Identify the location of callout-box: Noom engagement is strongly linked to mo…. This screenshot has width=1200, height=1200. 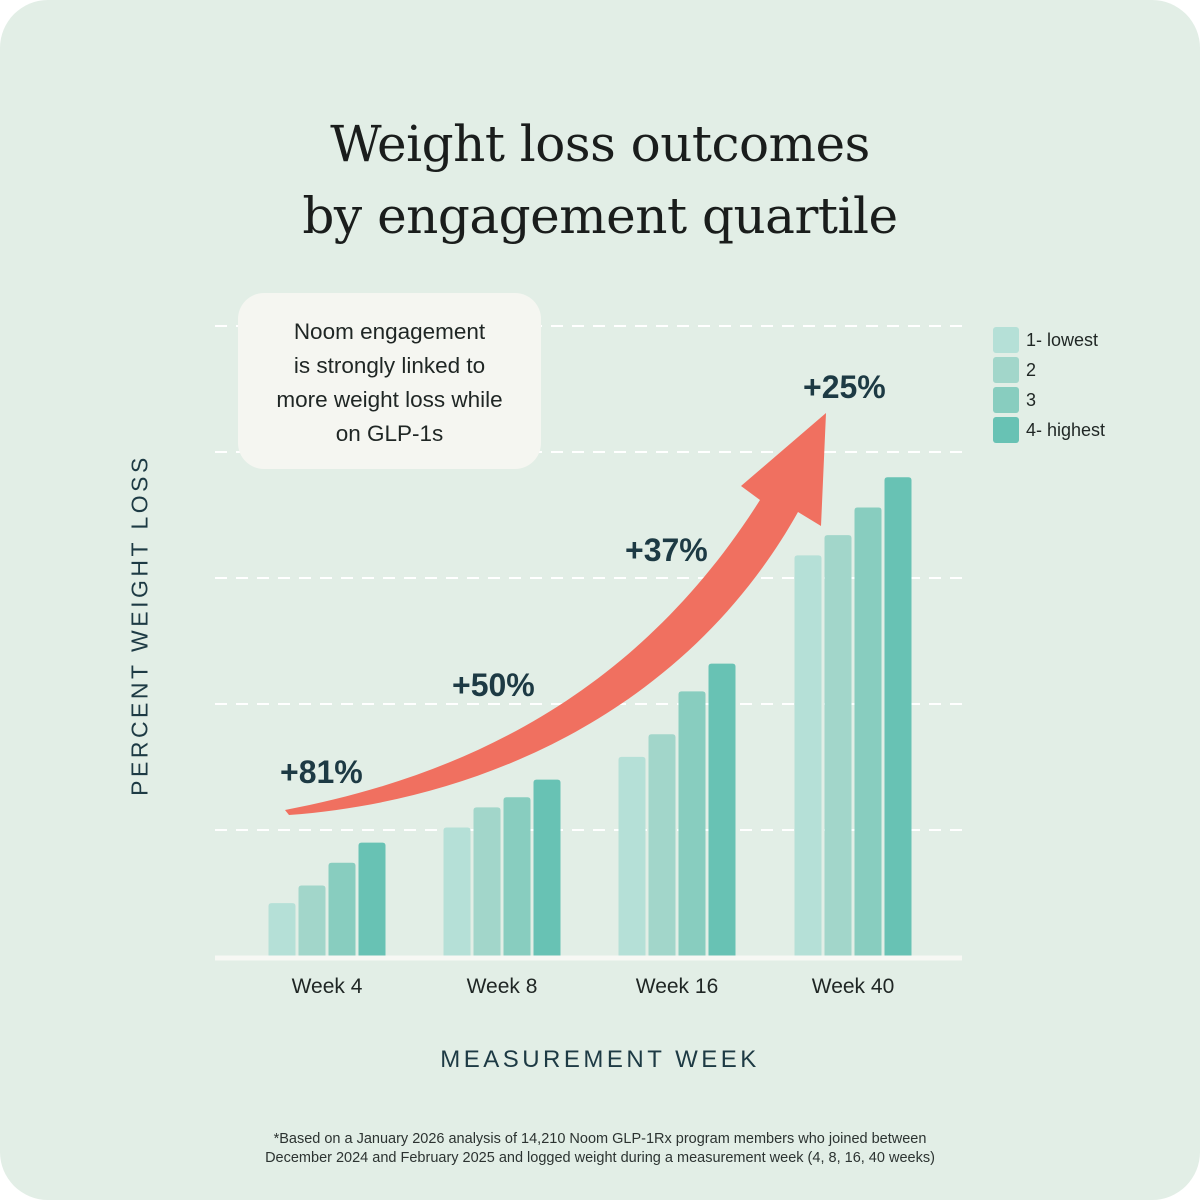
(389, 381).